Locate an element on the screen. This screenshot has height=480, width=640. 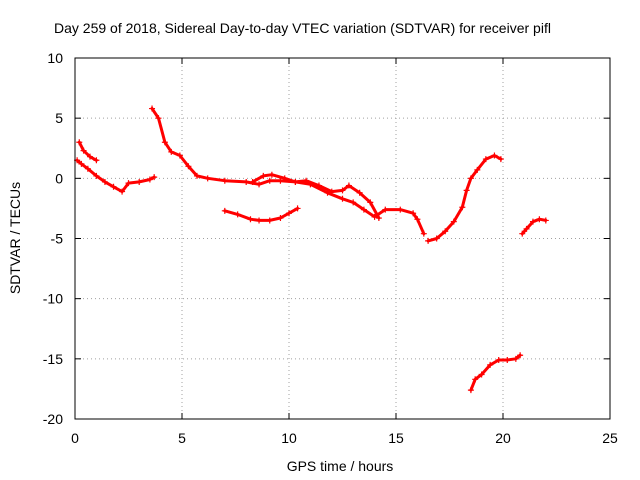
x-tick-label: 20 is located at coordinates (503, 438).